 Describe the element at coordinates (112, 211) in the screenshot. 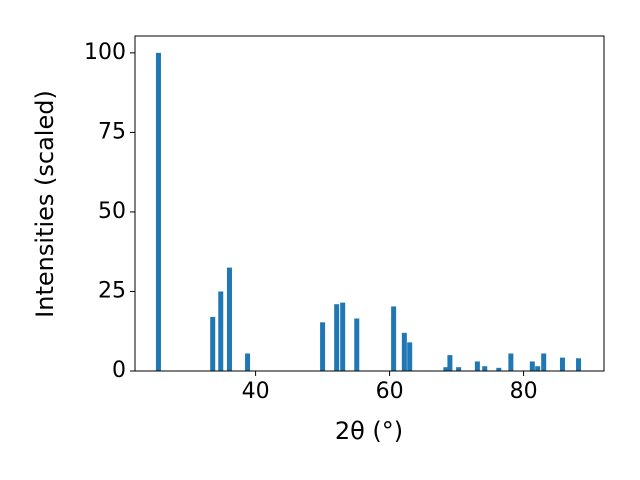

I see `y-tick-label: 50` at that location.